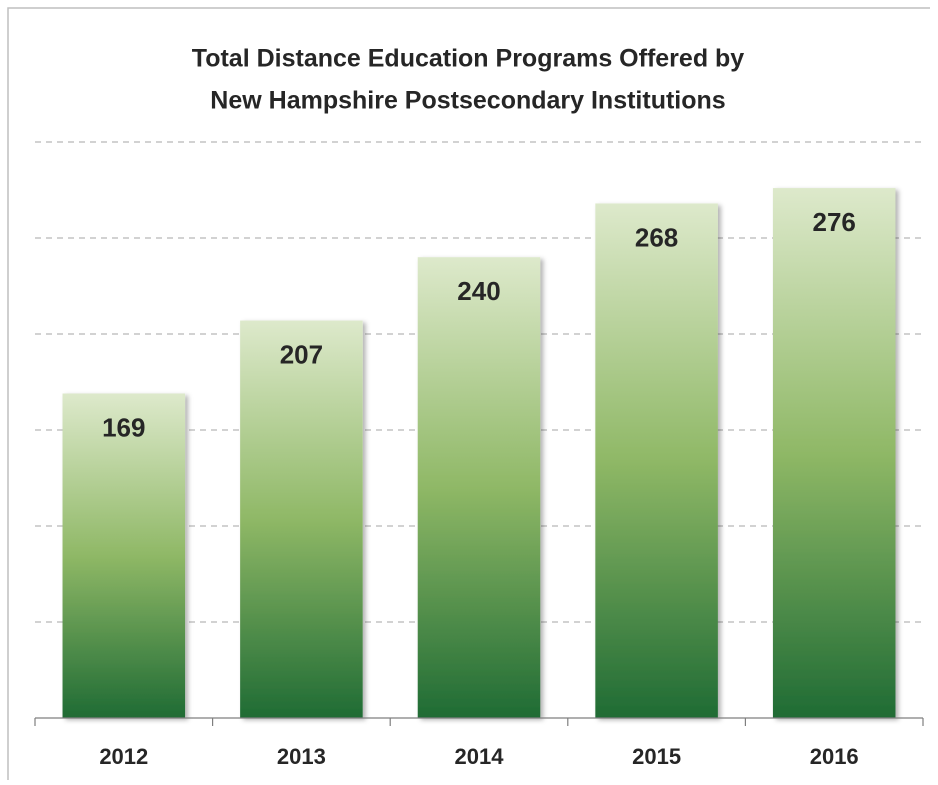 The width and height of the screenshot is (938, 785). What do you see at coordinates (467, 101) in the screenshot?
I see `chart-title: New Hampshire Postsecondary Institutions` at bounding box center [467, 101].